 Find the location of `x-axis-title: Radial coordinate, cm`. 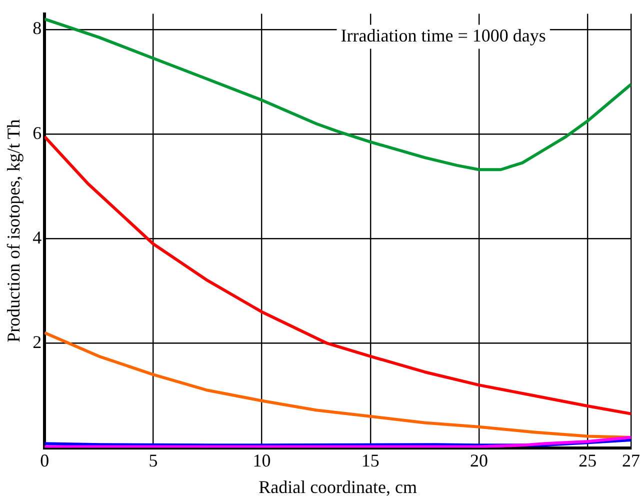

x-axis-title: Radial coordinate, cm is located at coordinates (338, 486).